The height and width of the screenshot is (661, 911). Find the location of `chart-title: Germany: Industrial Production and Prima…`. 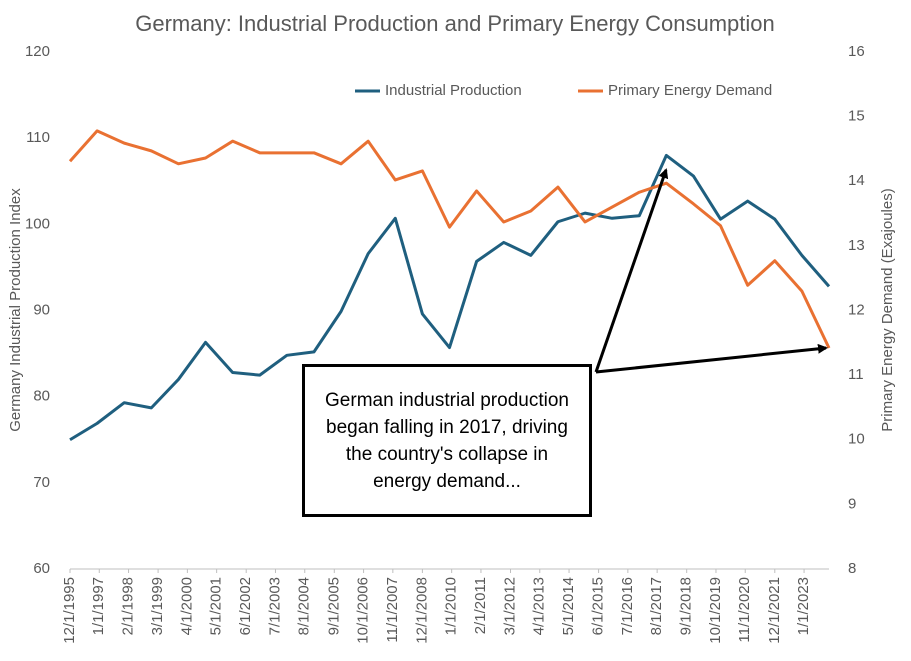

chart-title: Germany: Industrial Production and Prima… is located at coordinates (455, 23).